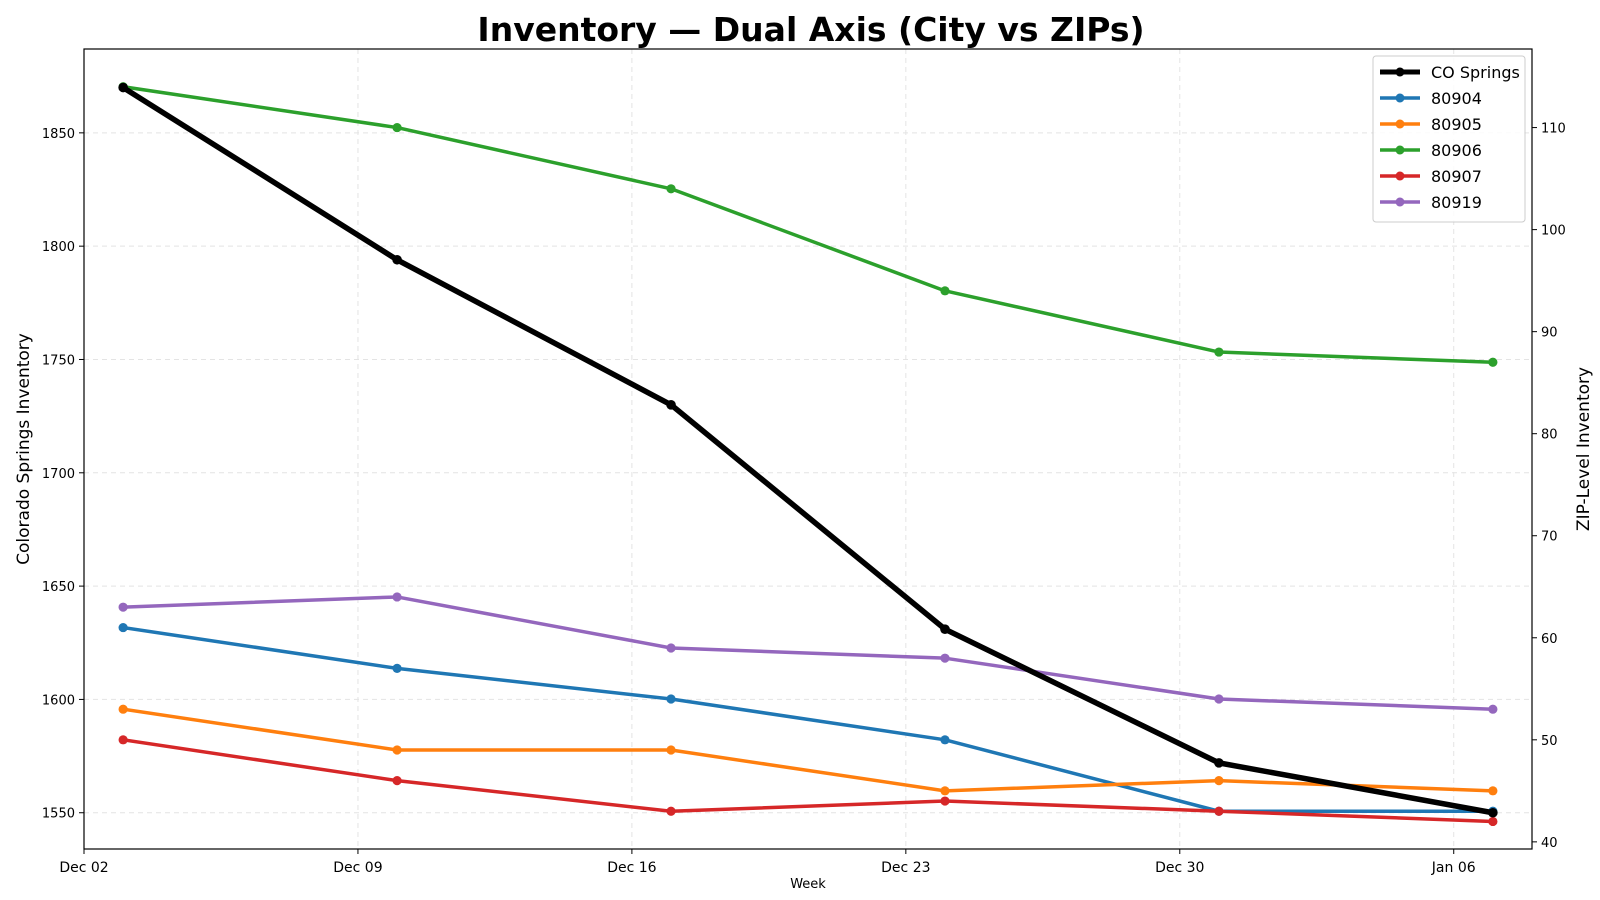 The height and width of the screenshot is (900, 1600). I want to click on y-right-tick-label: 60, so click(1549, 639).